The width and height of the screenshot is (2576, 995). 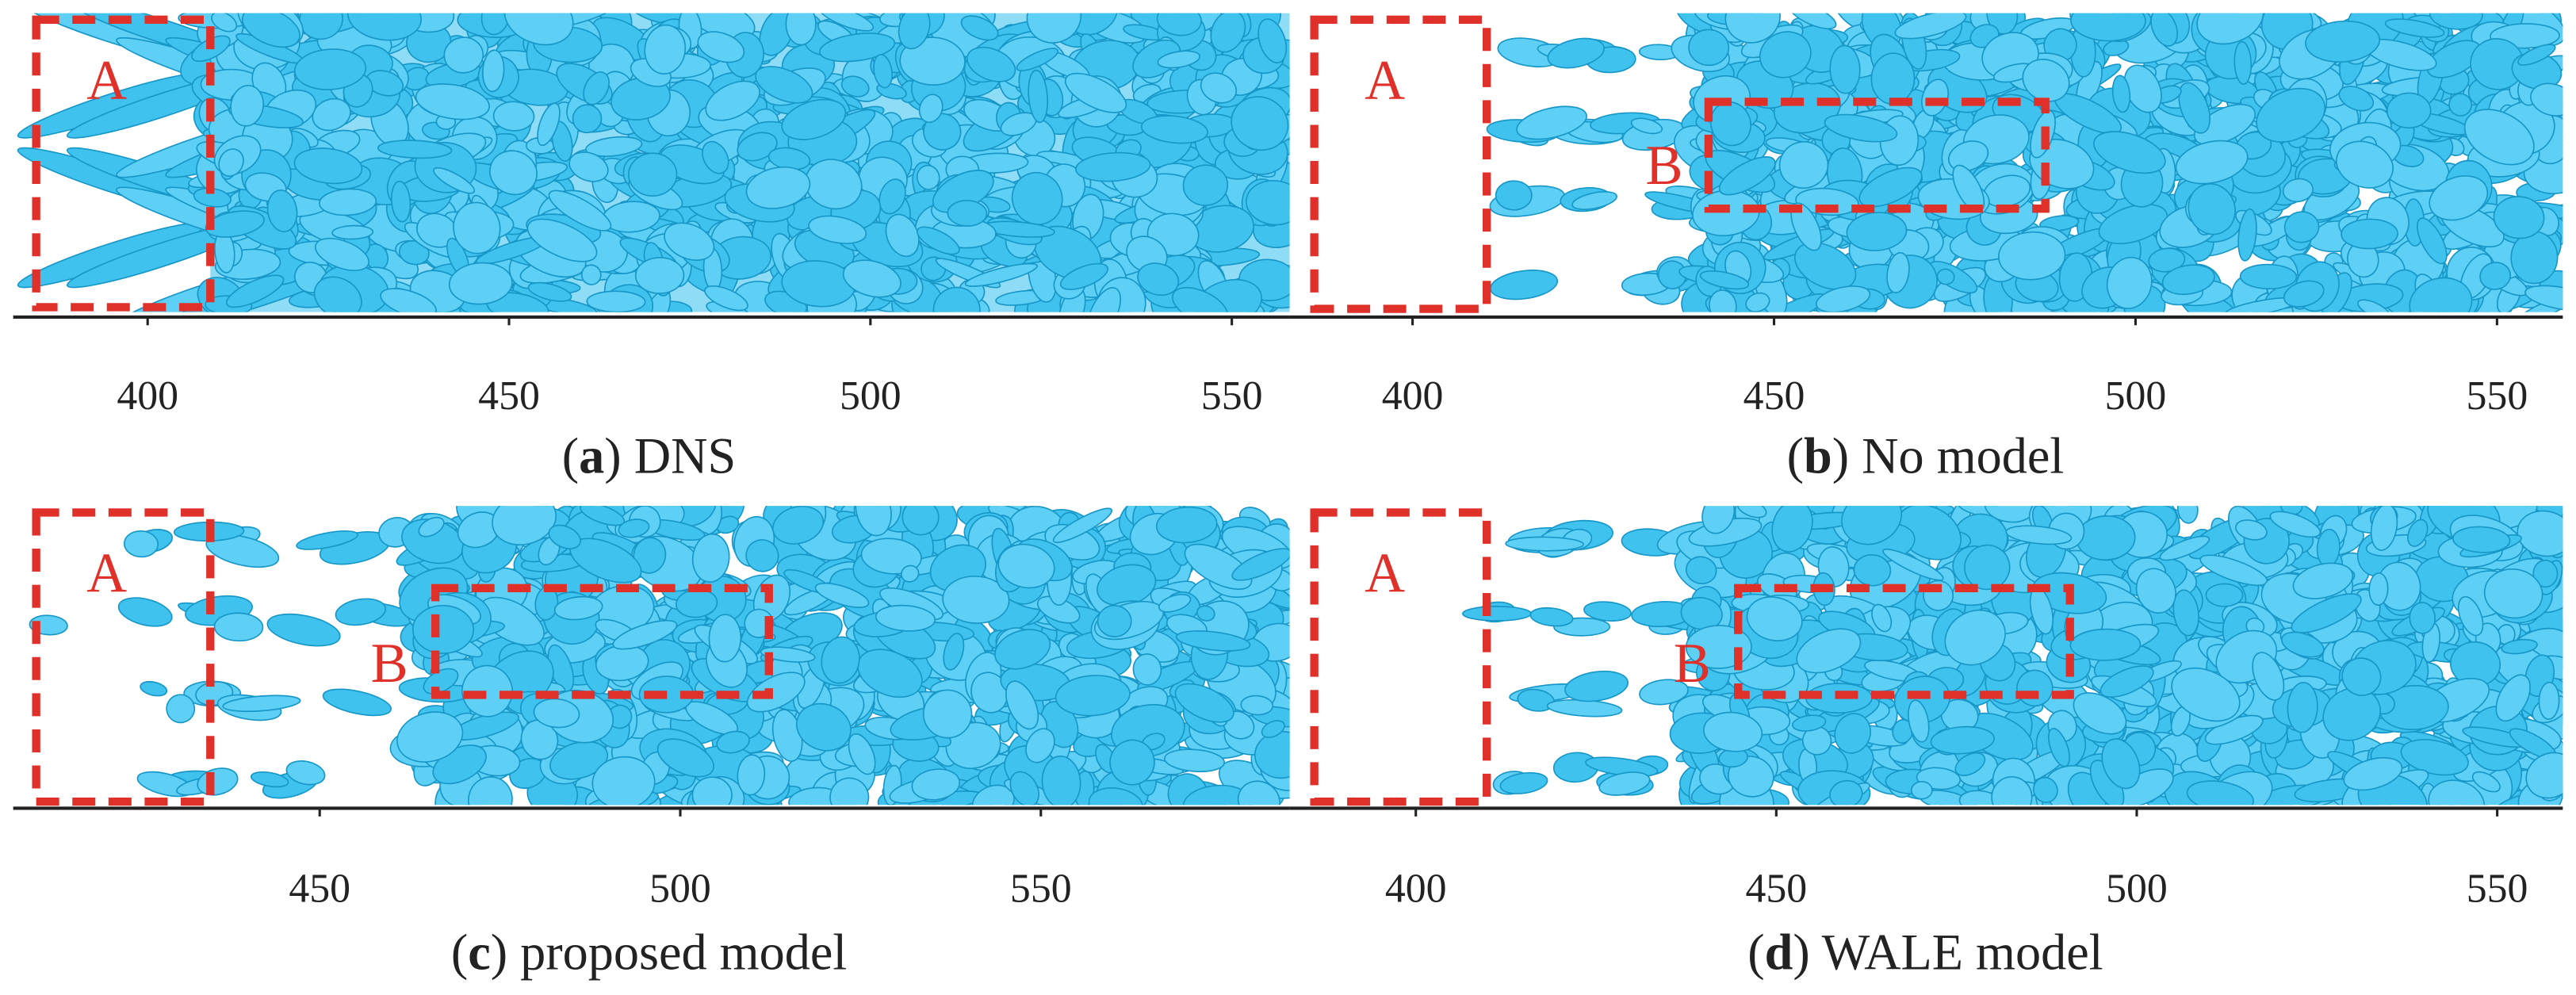 What do you see at coordinates (1948, 952) in the screenshot?
I see `caption-part: ) WALE model` at bounding box center [1948, 952].